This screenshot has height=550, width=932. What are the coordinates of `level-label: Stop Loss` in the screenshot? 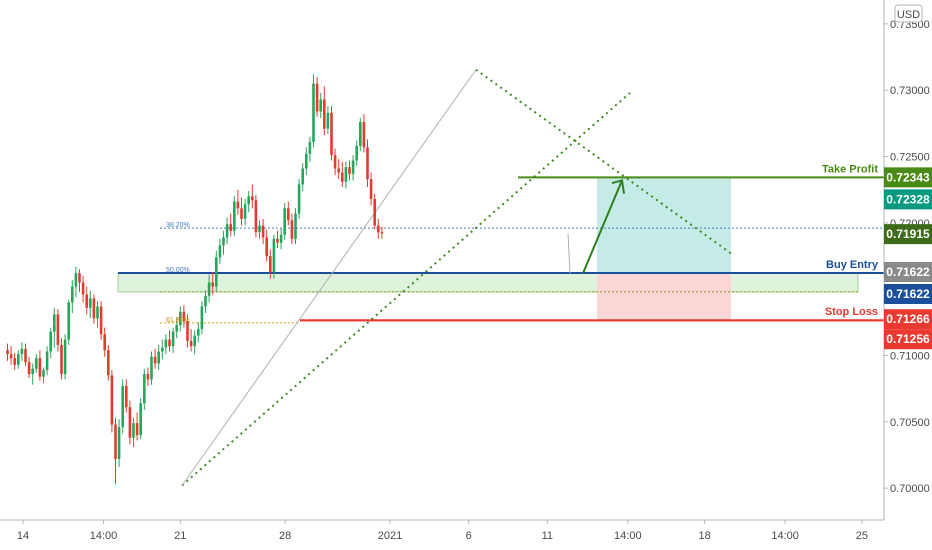 It's located at (851, 312).